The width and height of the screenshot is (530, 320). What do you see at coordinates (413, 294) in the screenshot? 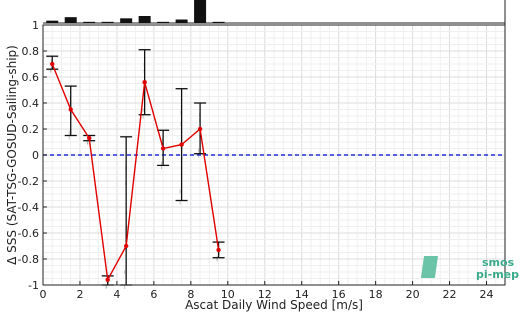
I see `x-tick-label: 20` at bounding box center [413, 294].